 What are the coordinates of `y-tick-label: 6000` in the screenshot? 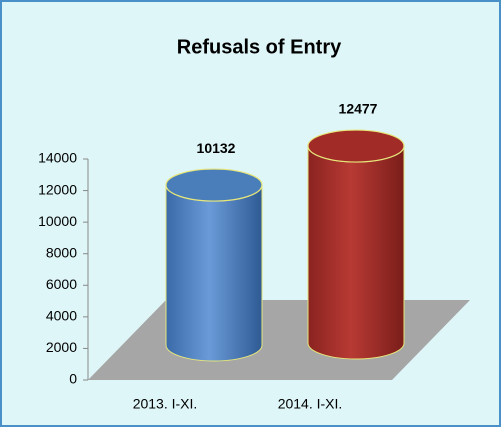 It's located at (61, 284).